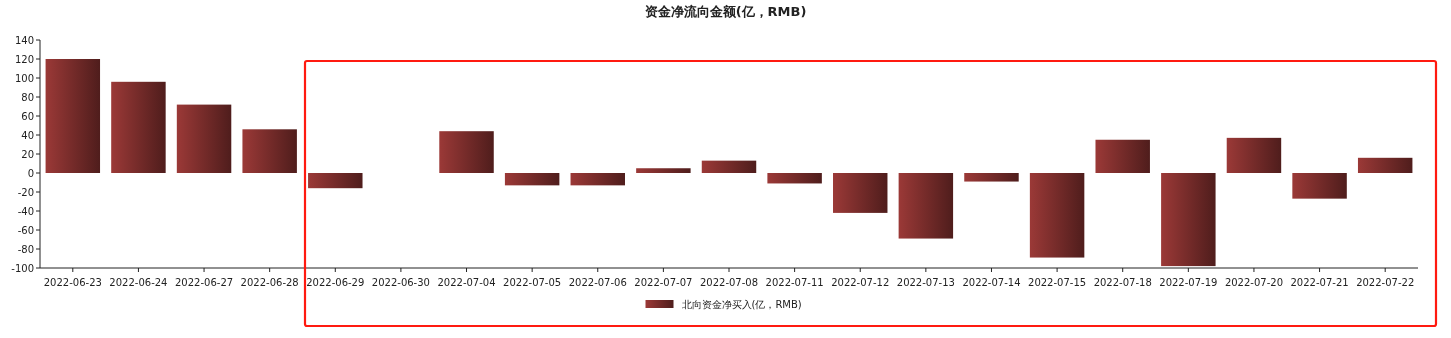 Image resolution: width=1451 pixels, height=338 pixels. I want to click on x-tick-label: 2022-07-18, so click(1122, 282).